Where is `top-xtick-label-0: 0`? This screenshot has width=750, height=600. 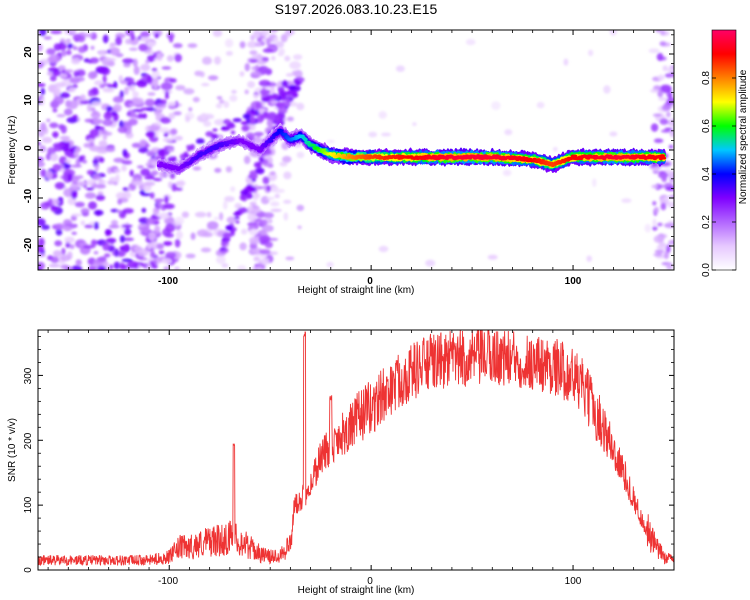
top-xtick-label-0: 0 is located at coordinates (370, 281).